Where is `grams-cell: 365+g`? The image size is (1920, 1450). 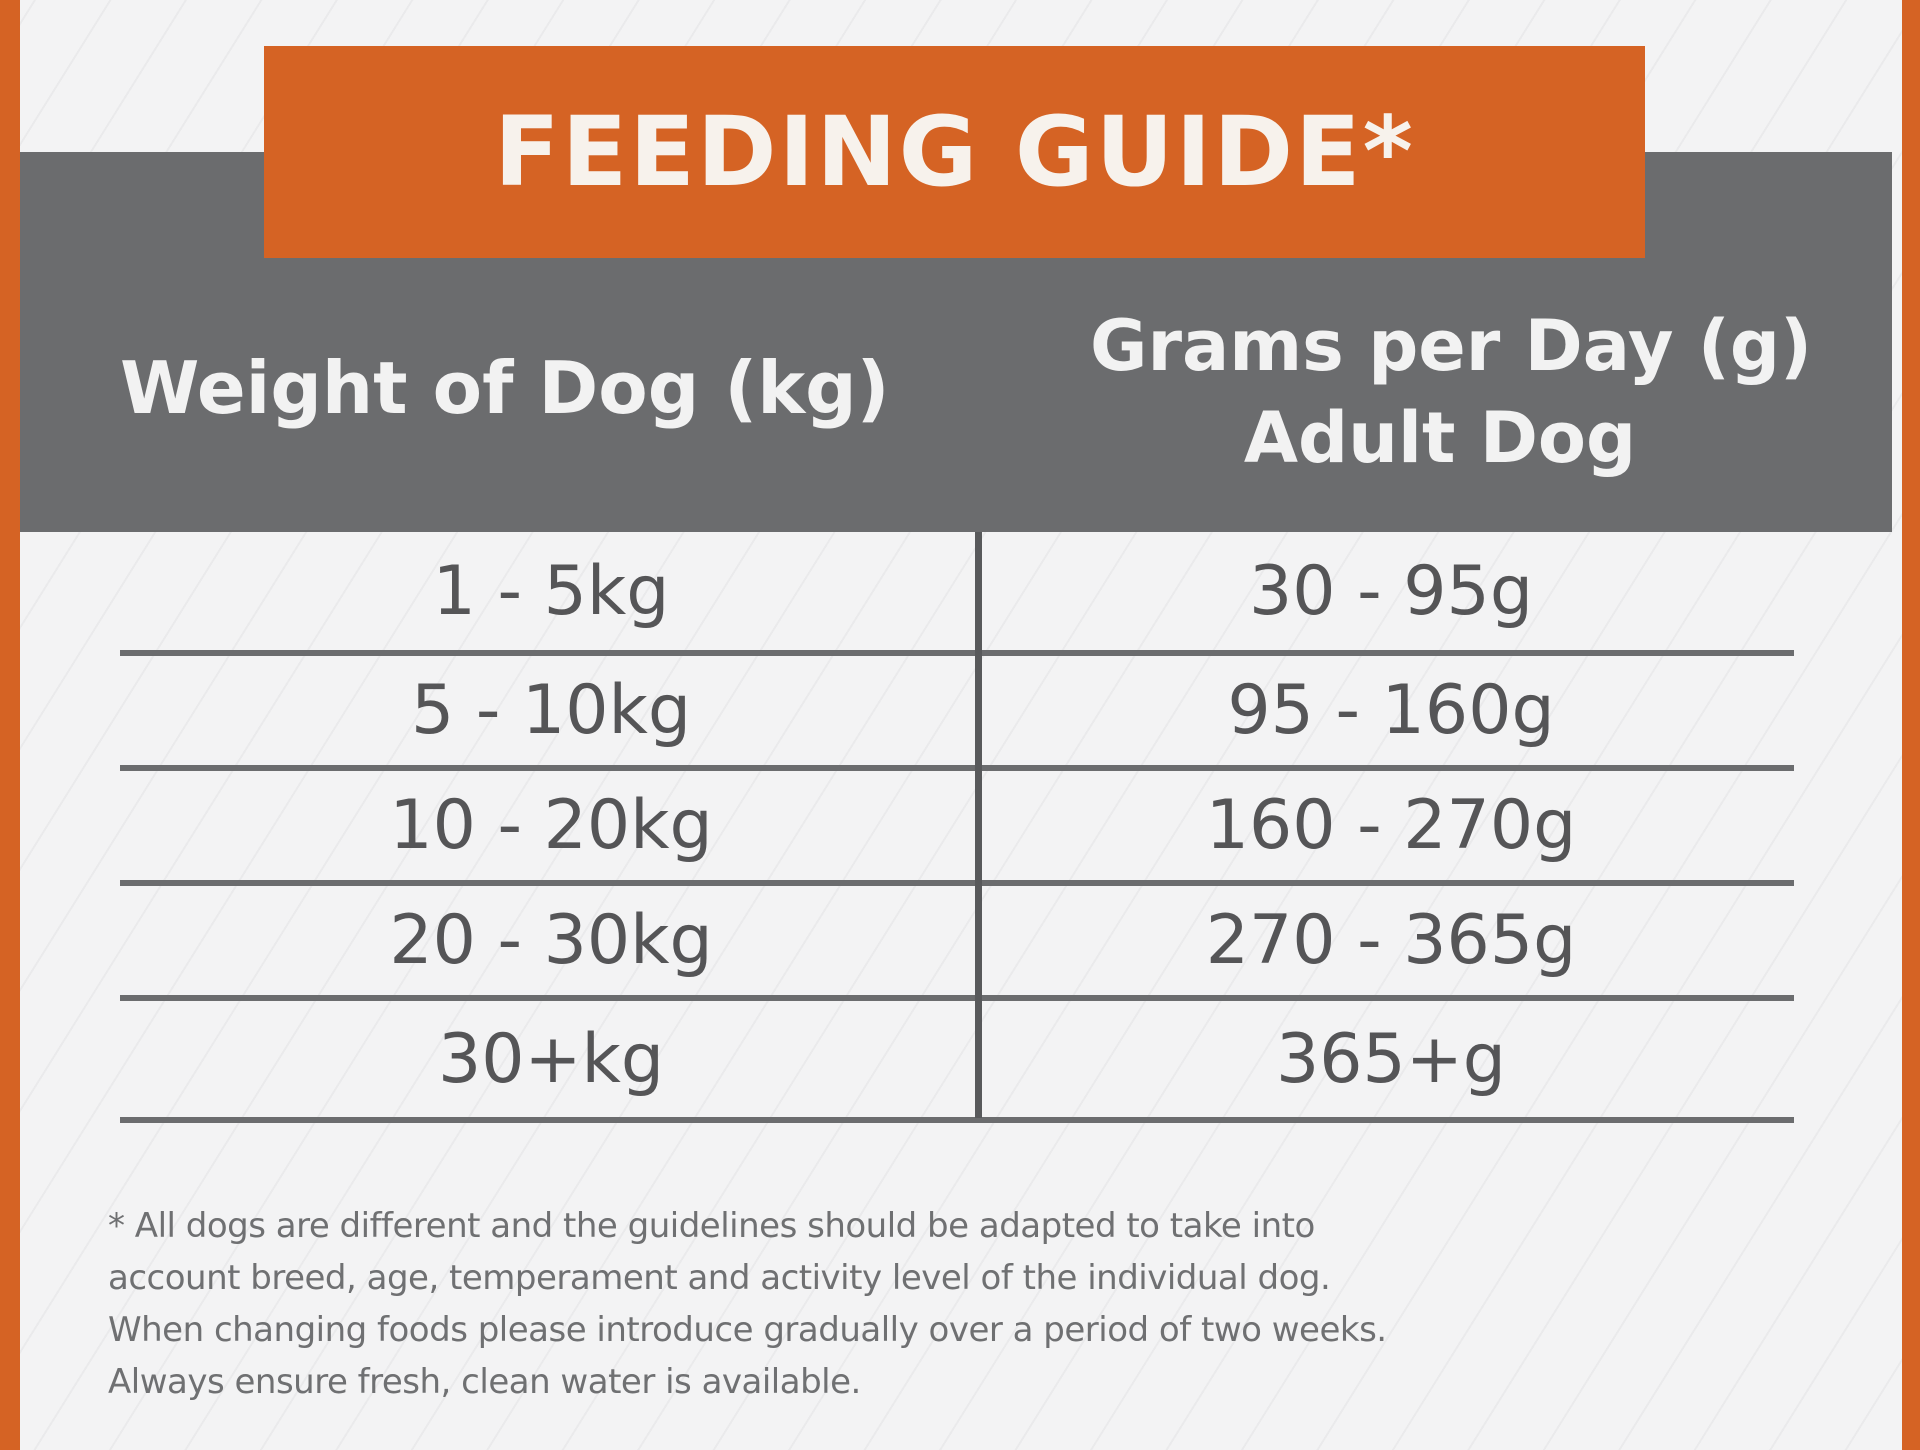 grams-cell: 365+g is located at coordinates (1391, 1059).